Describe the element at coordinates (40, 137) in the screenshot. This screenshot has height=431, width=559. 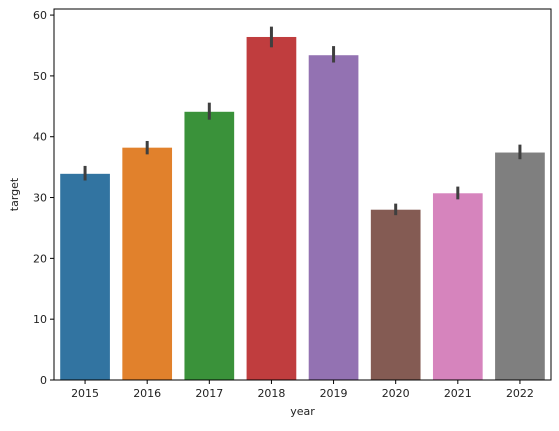
I see `y-tick-label: 40` at that location.